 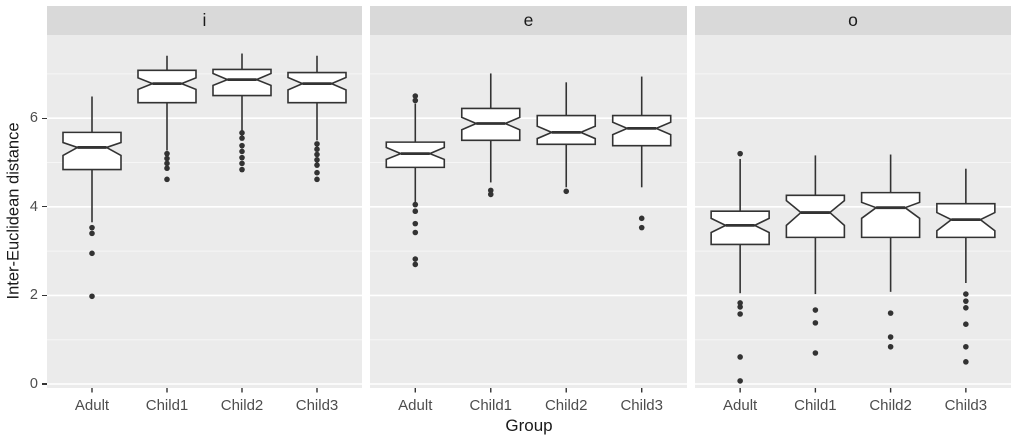 I want to click on boxplot-e-Child1, so click(x=490, y=135).